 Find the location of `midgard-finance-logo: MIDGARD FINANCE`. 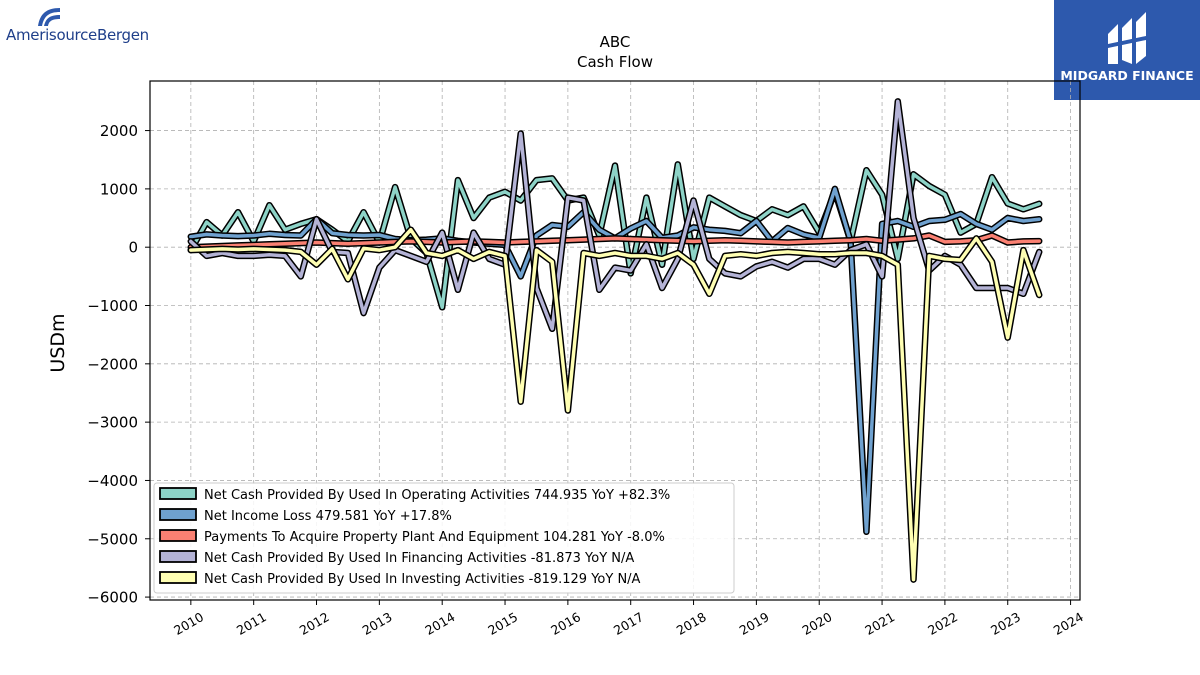

midgard-finance-logo: MIDGARD FINANCE is located at coordinates (1127, 50).